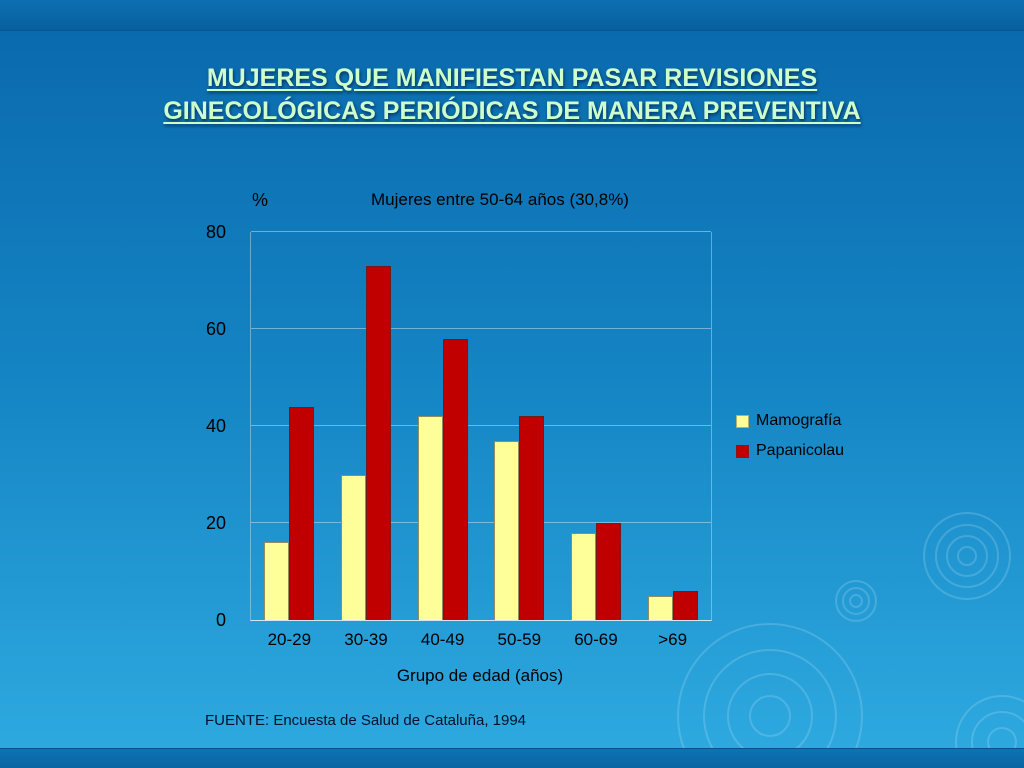 The image size is (1024, 768). I want to click on y-tick-label: 80, so click(215, 232).